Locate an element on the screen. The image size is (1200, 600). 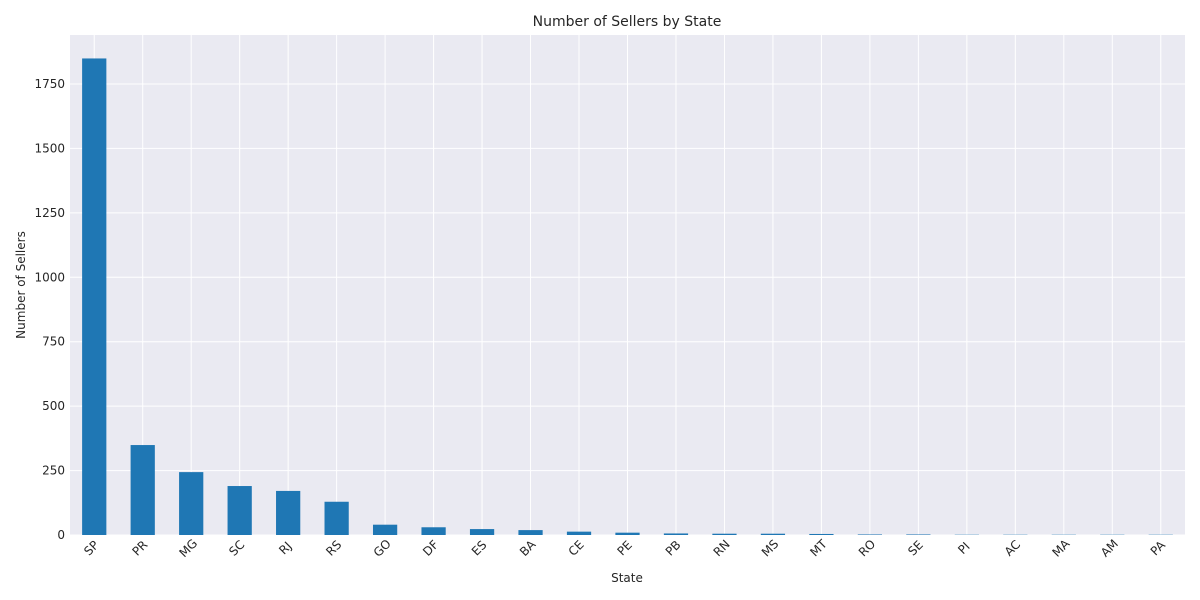
bar-ce is located at coordinates (579, 533).